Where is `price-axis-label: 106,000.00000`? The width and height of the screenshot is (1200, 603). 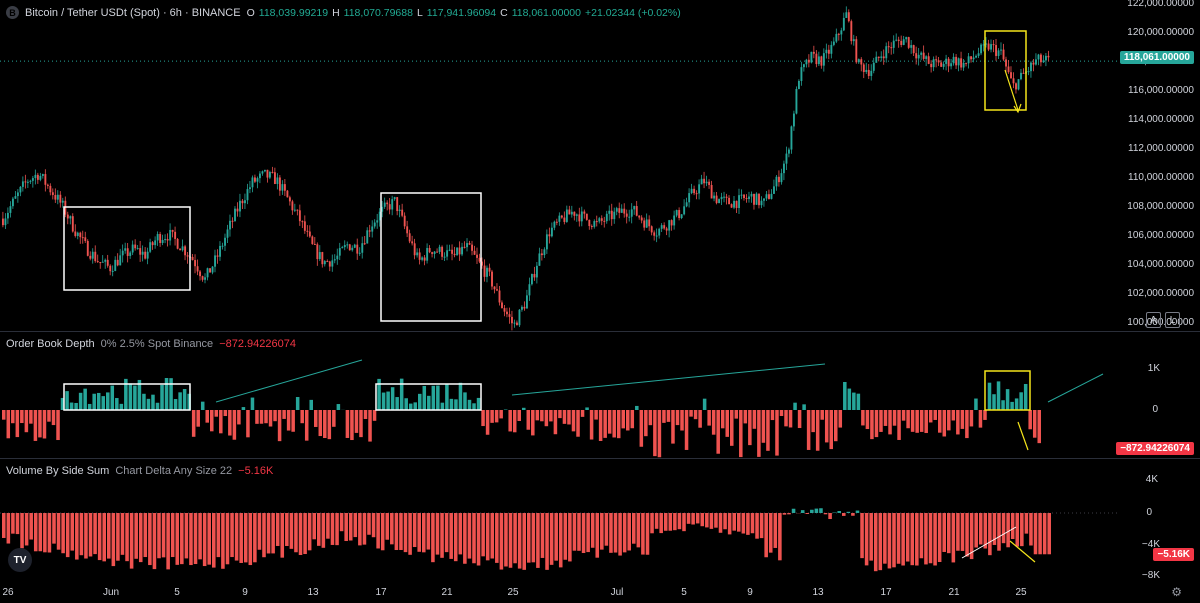 price-axis-label: 106,000.00000 is located at coordinates (1160, 235).